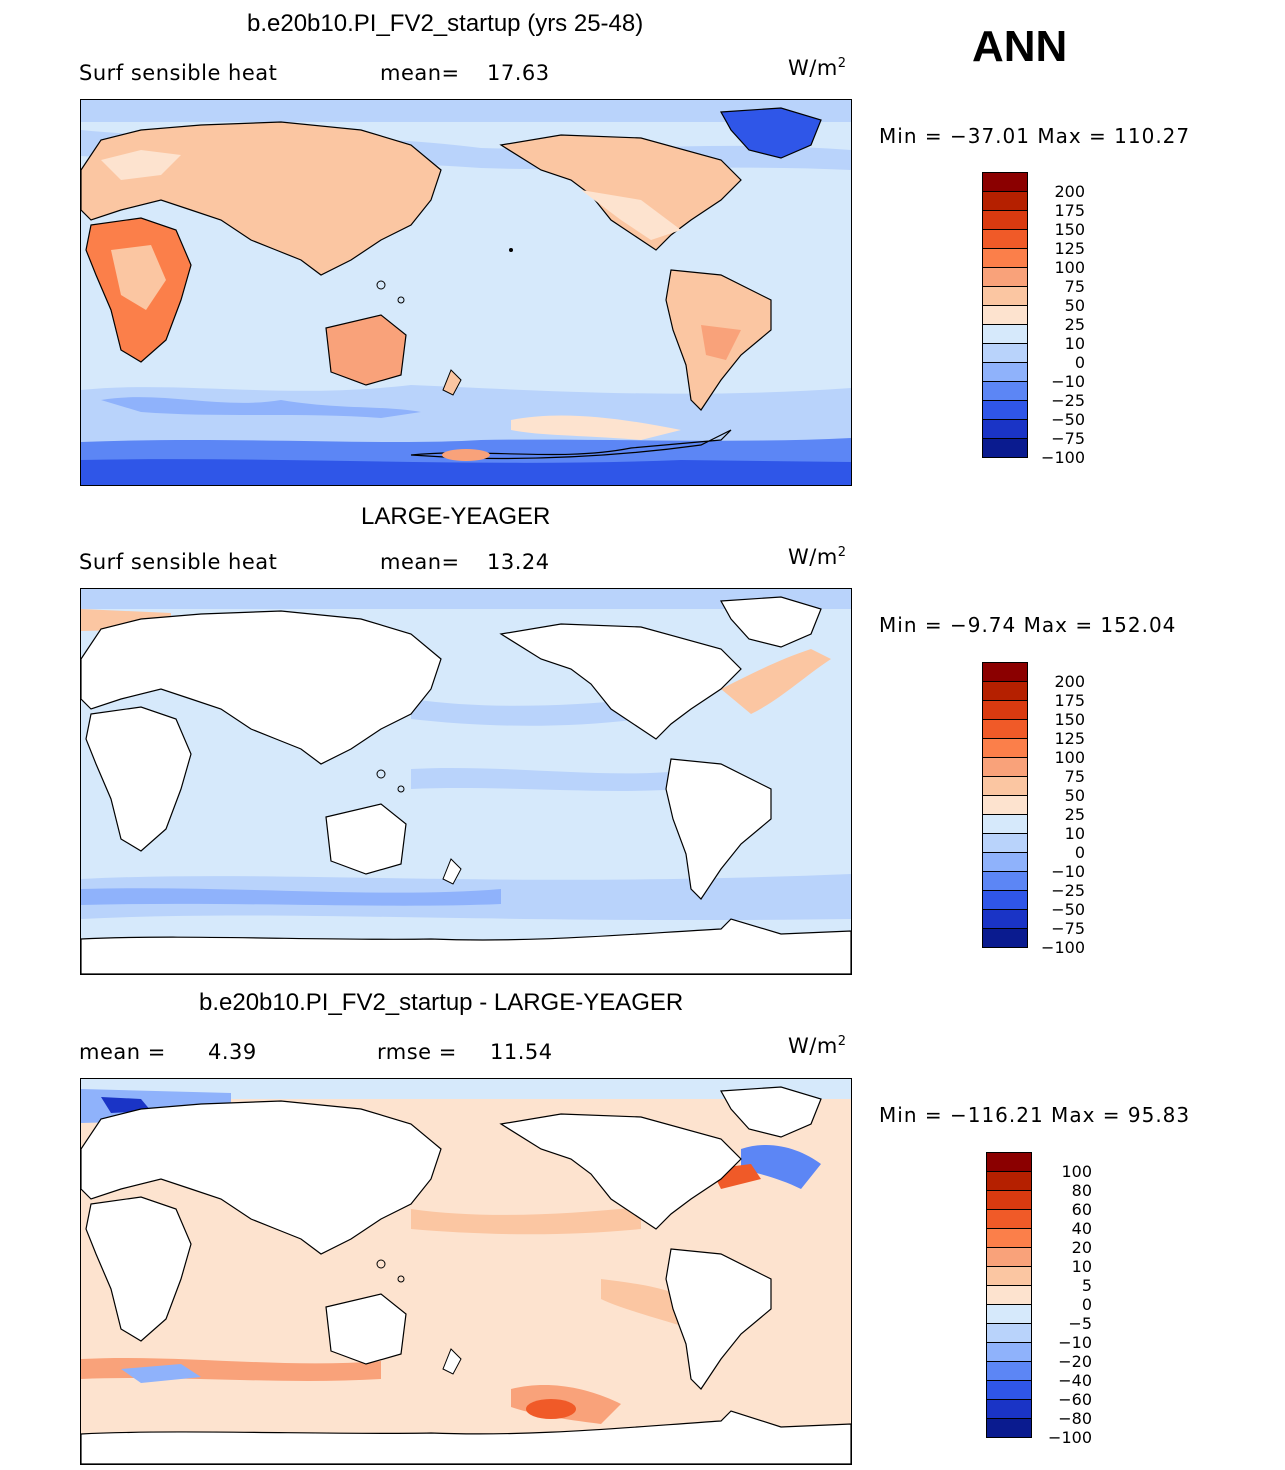 The image size is (1285, 1470). I want to click on minmax-label: Min = −37.01 Max = 110.27, so click(1035, 136).